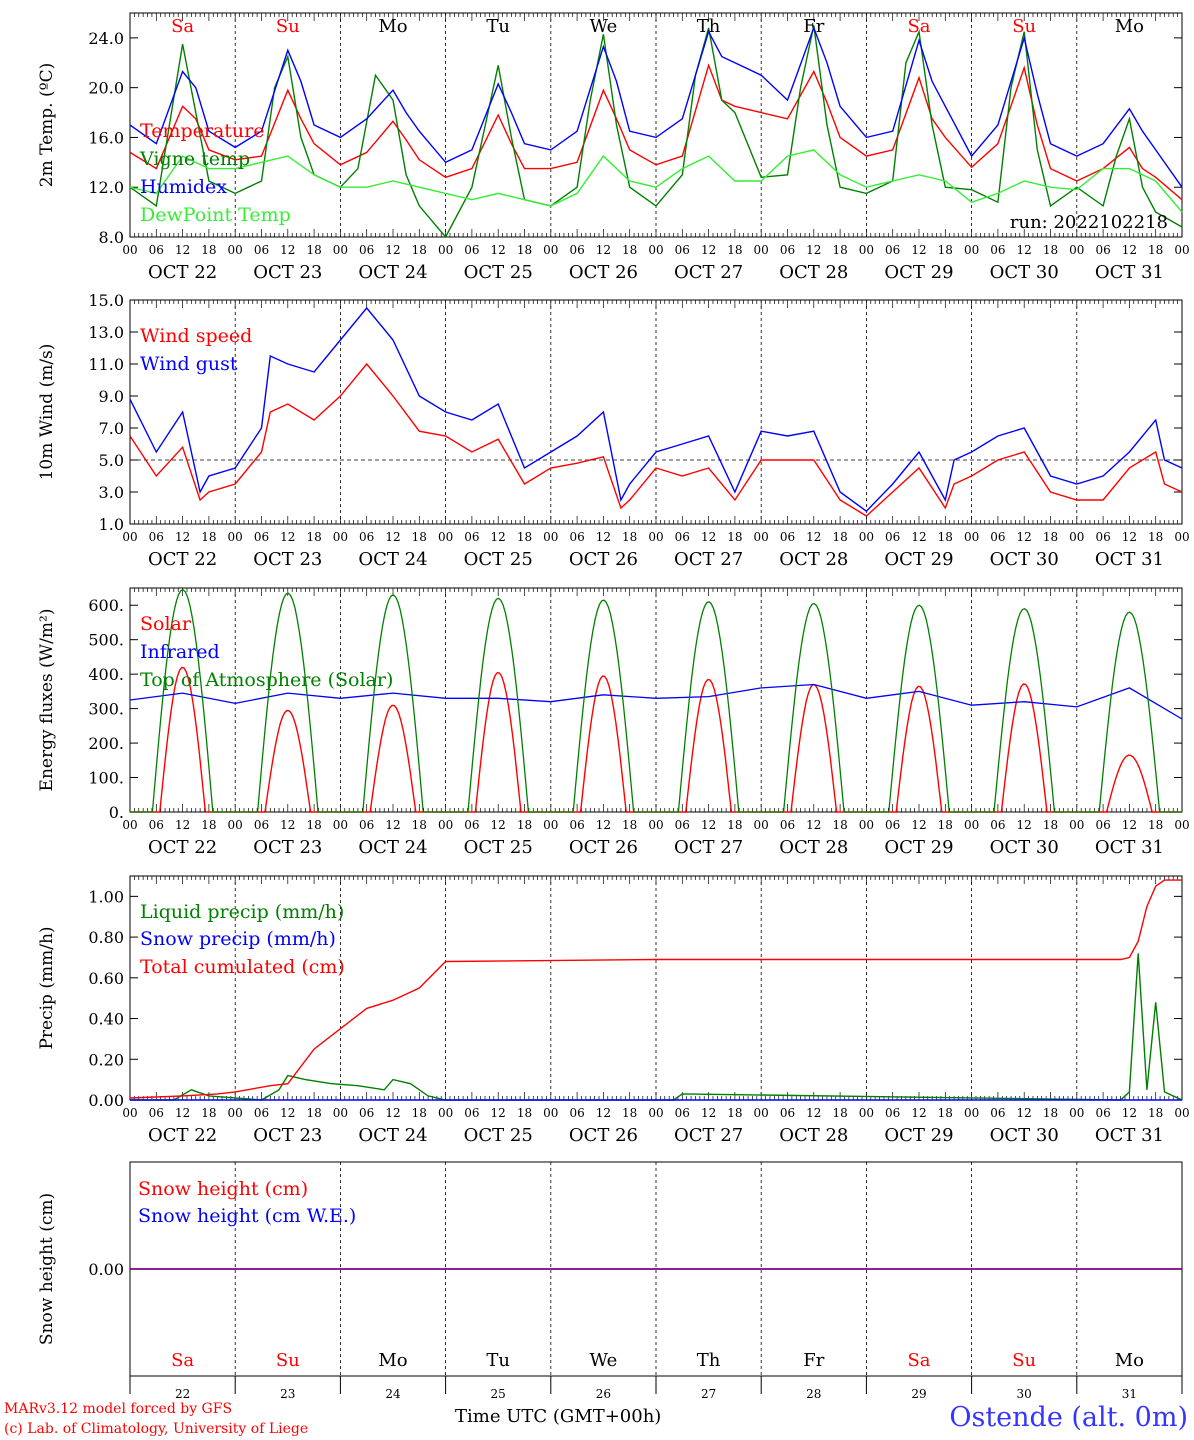 This screenshot has height=1440, width=1194. I want to click on series-line-vigne-temp, so click(656, 132).